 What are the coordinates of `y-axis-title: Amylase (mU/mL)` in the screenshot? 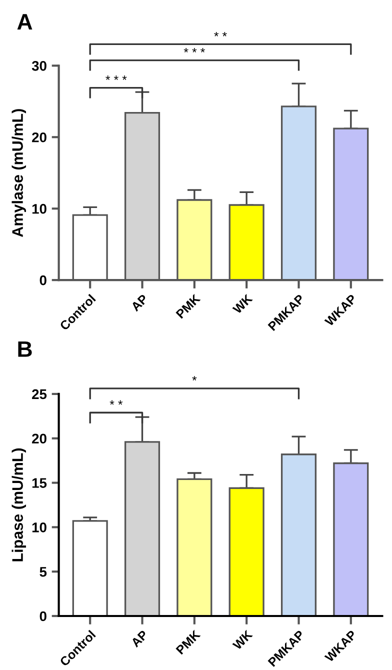 It's located at (19, 173).